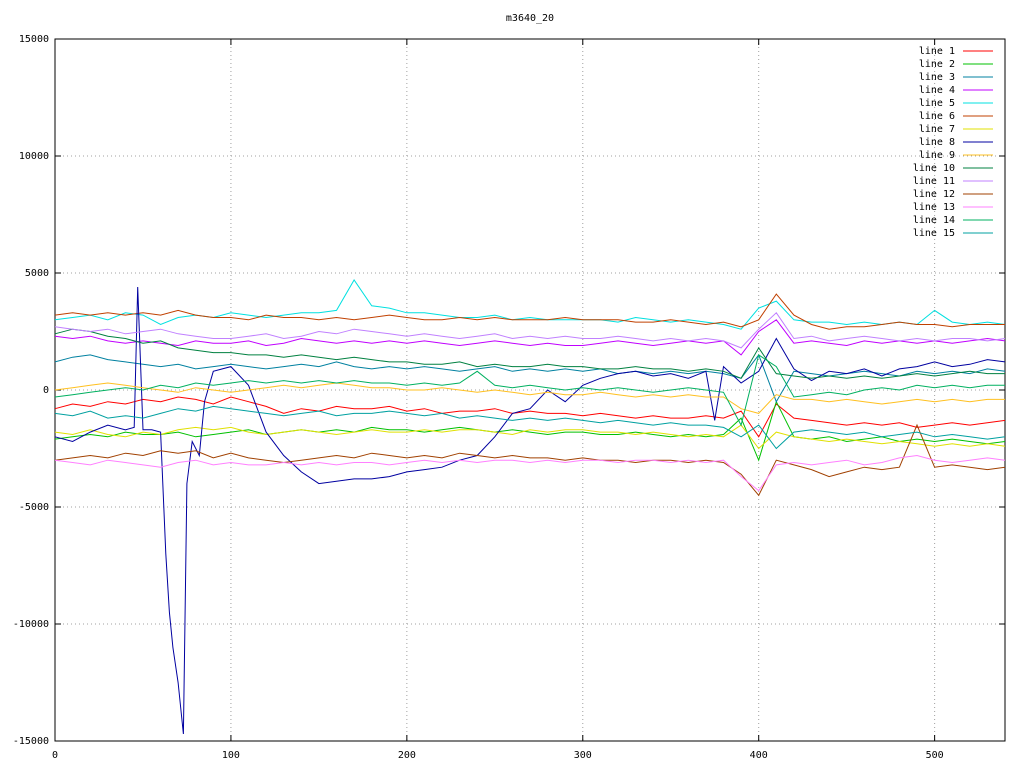 This screenshot has width=1024, height=768. What do you see at coordinates (937, 142) in the screenshot?
I see `legend-label: line 8` at bounding box center [937, 142].